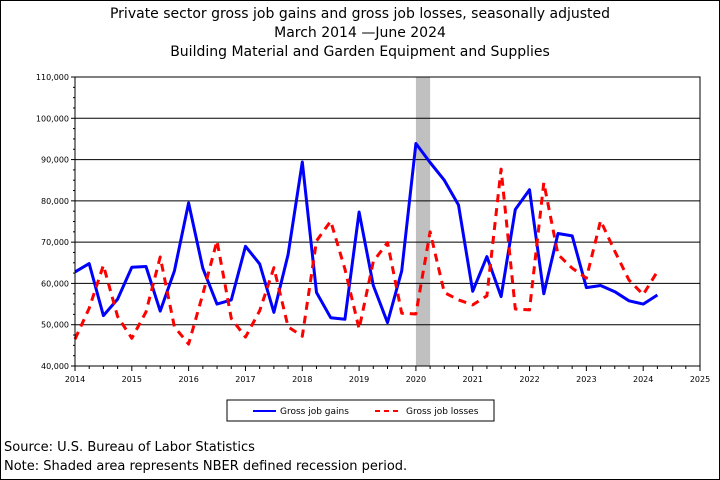 This screenshot has width=720, height=480. Describe the element at coordinates (55, 201) in the screenshot. I see `y-tick-label: 80,000` at that location.